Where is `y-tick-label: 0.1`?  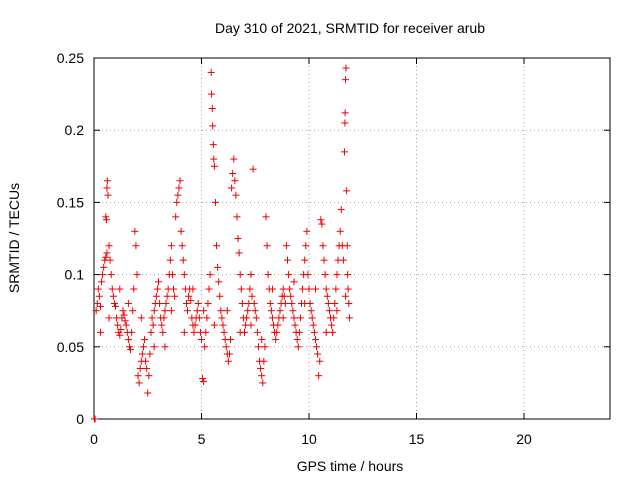
y-tick-label: 0.1 is located at coordinates (75, 275).